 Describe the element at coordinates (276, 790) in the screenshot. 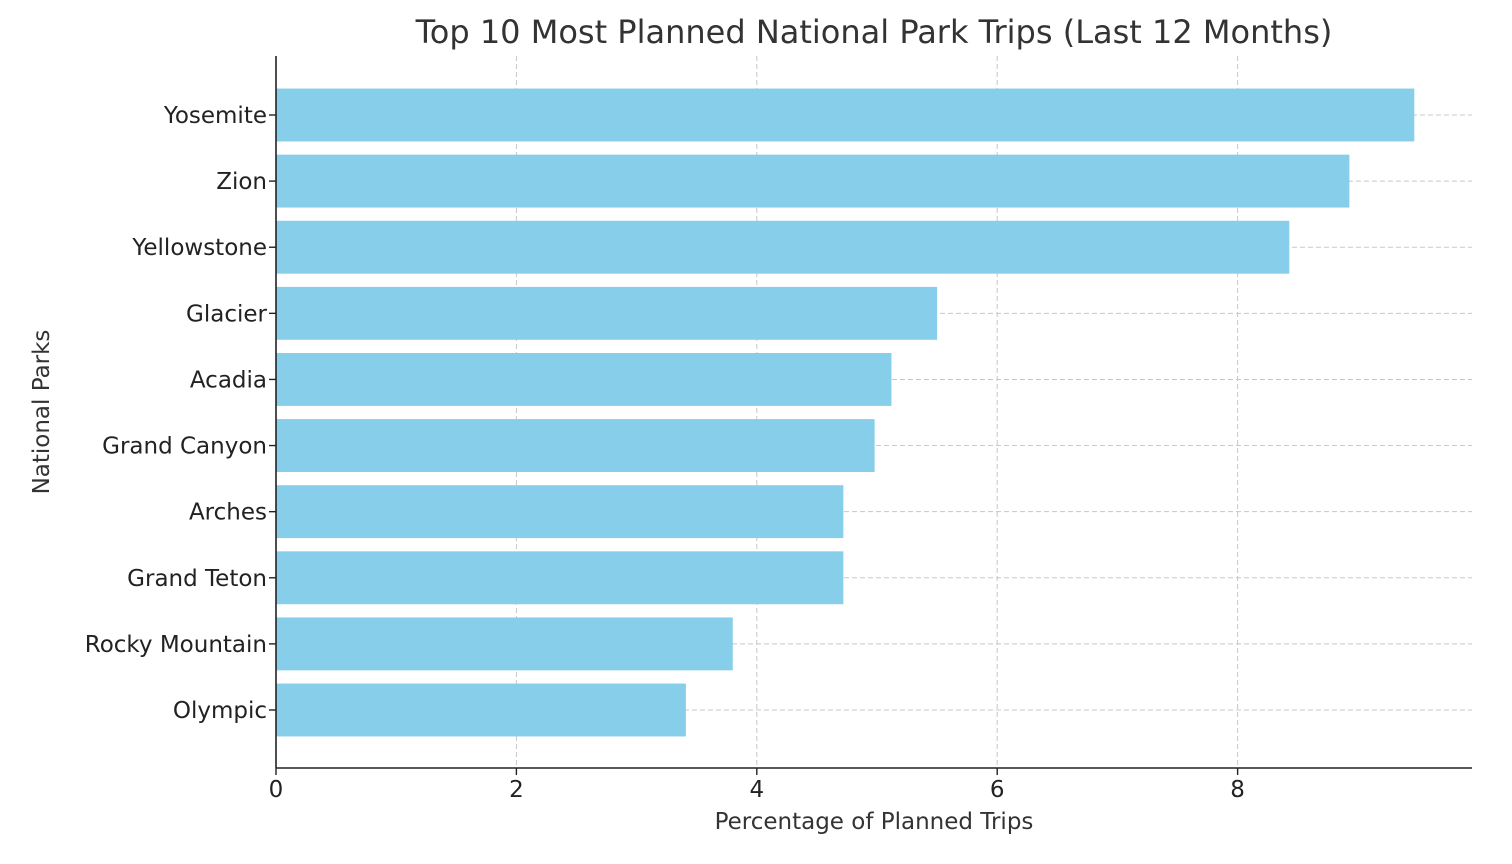

I see `x-tick-label: 0` at that location.